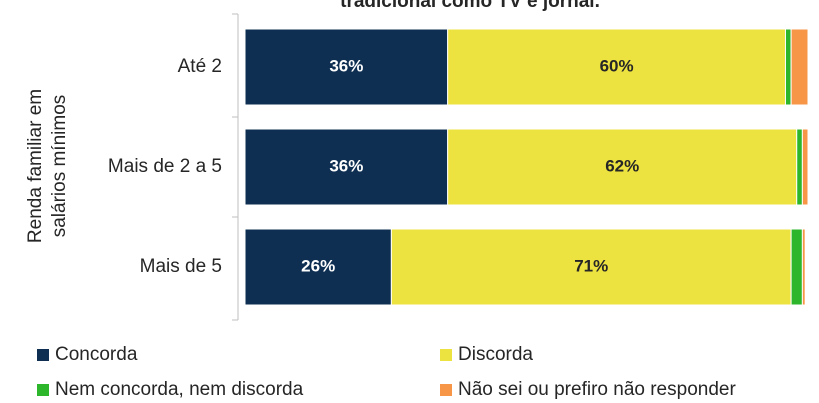  I want to click on legend-label: Não sei ou prefiro não responder, so click(597, 389).